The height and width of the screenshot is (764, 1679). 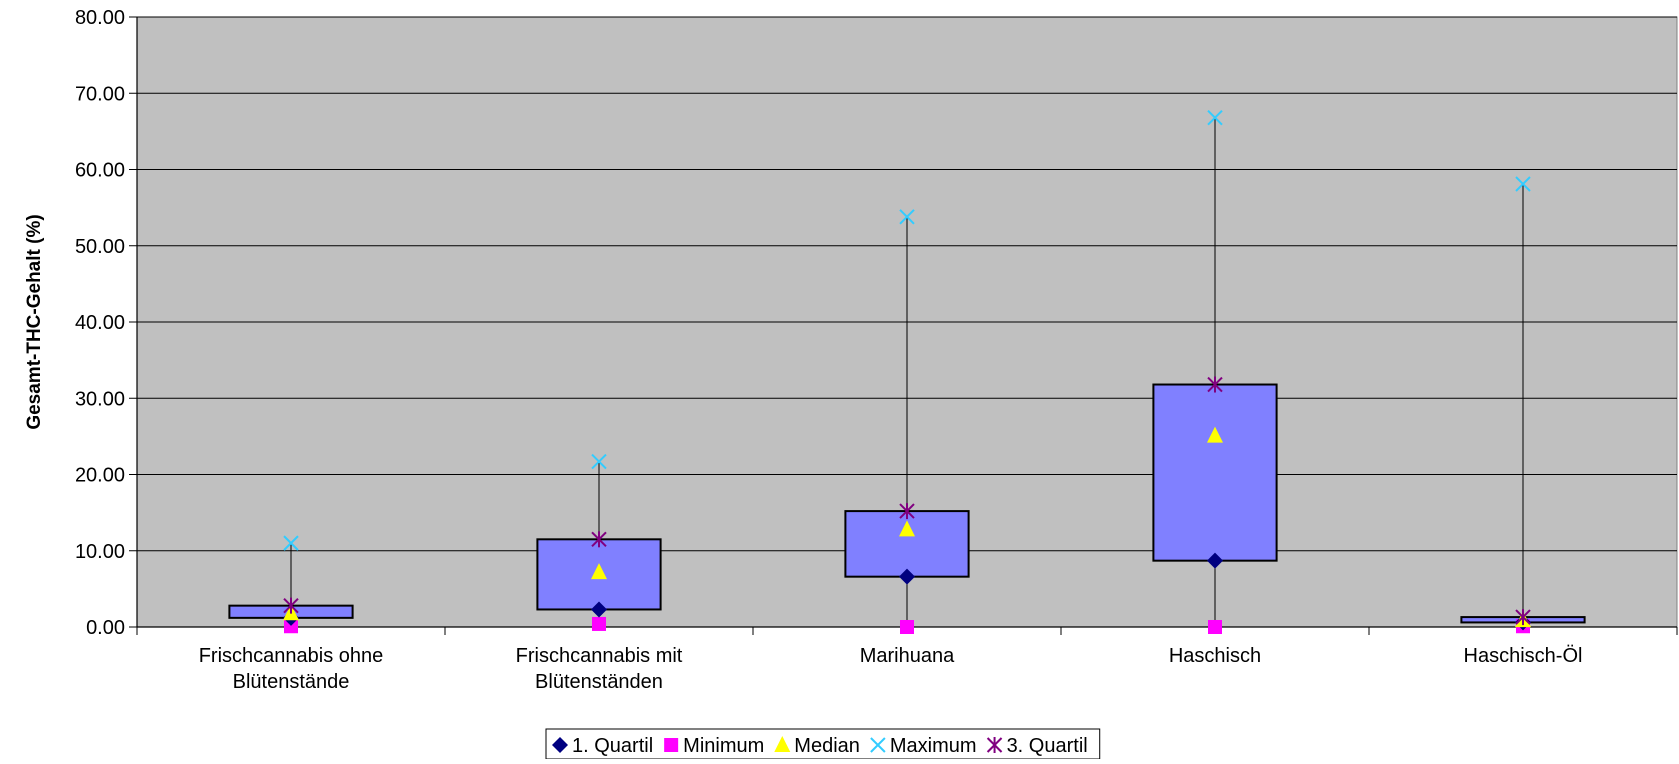 What do you see at coordinates (100, 476) in the screenshot?
I see `y-tick-label: 20.00` at bounding box center [100, 476].